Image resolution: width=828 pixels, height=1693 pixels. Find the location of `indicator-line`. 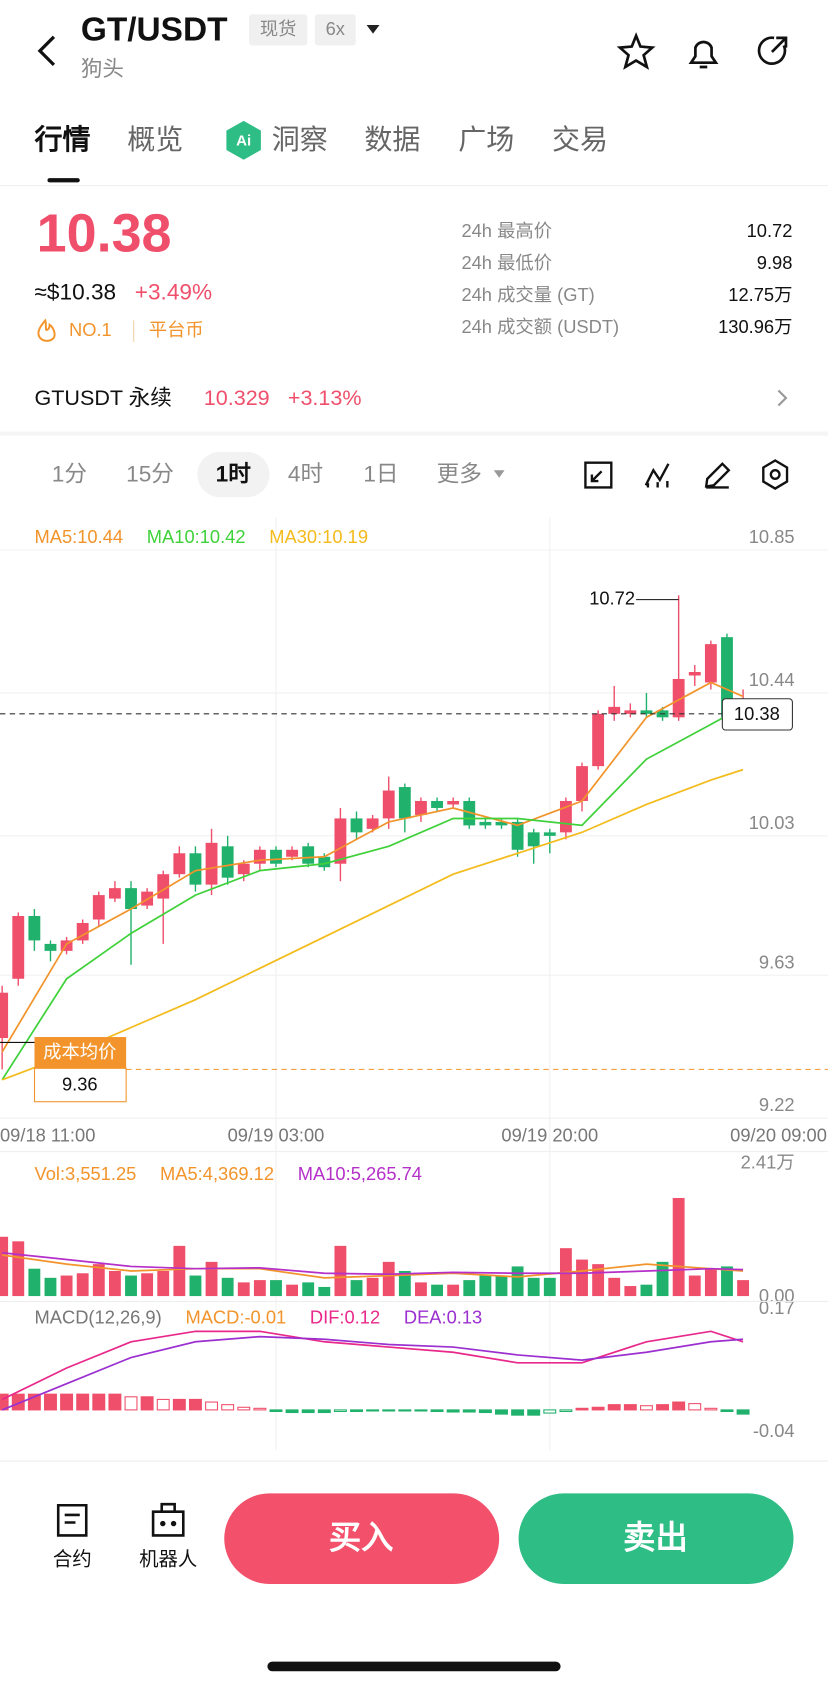

indicator-line is located at coordinates (372, 1365).